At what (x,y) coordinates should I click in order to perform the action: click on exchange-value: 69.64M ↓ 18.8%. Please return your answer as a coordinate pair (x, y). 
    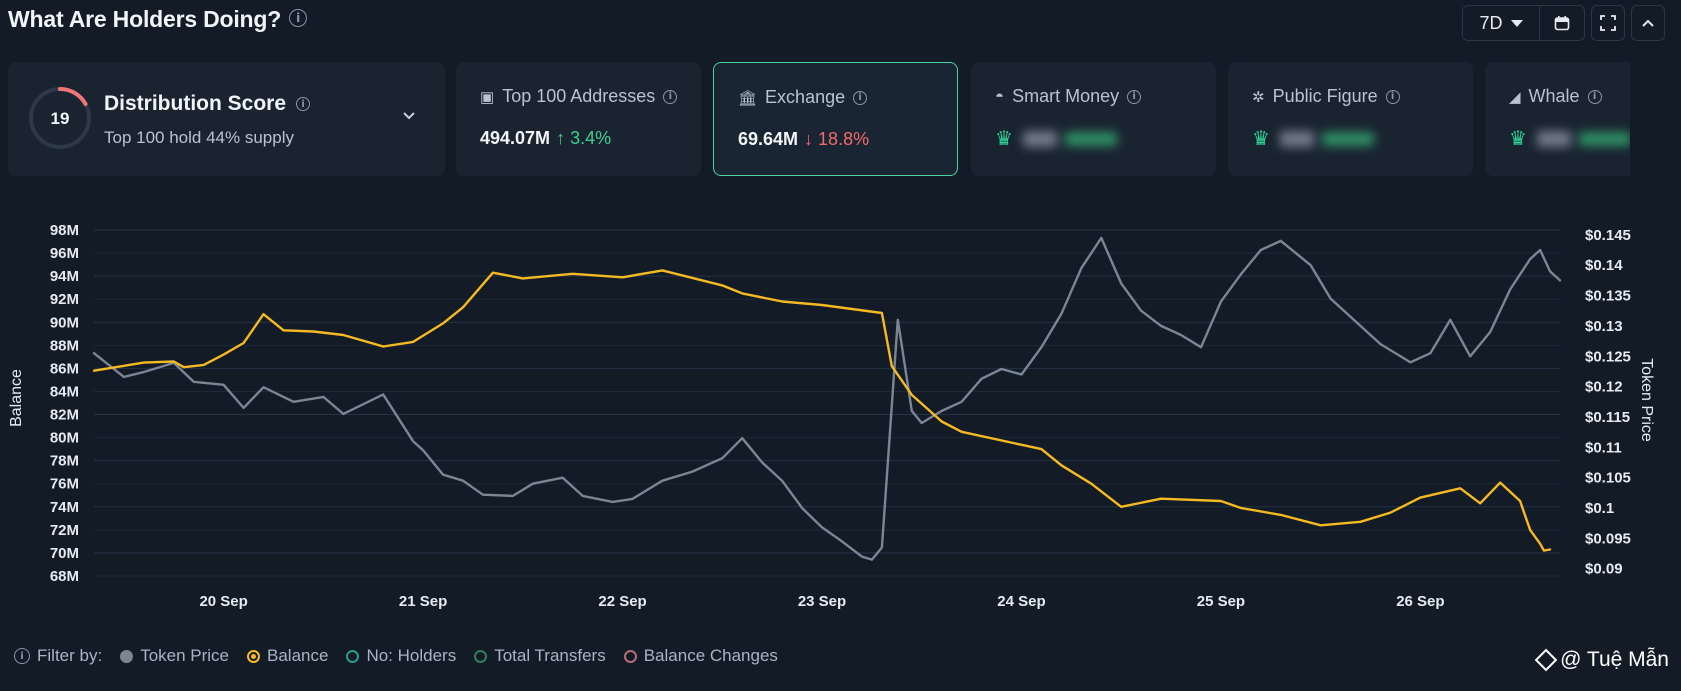
    Looking at the image, I should click on (804, 139).